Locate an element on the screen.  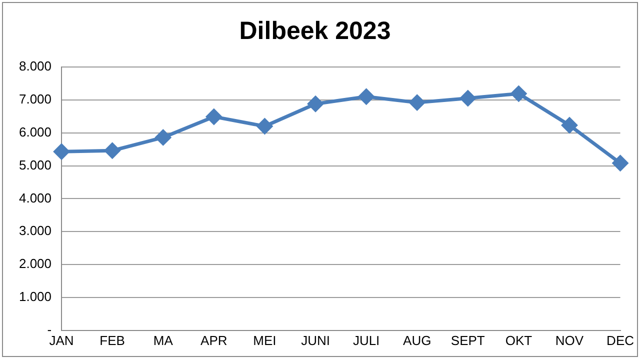
x-tick-label: AUG is located at coordinates (417, 340).